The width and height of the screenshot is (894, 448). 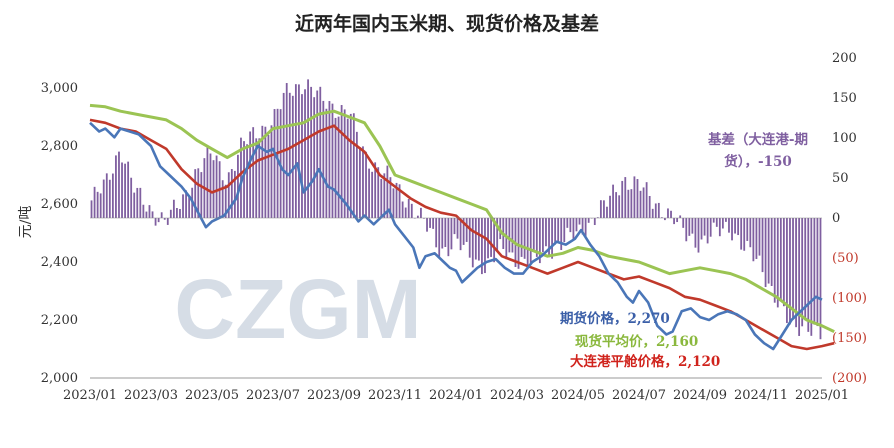 What do you see at coordinates (59, 262) in the screenshot?
I see `left-tick-label: 2,400` at bounding box center [59, 262].